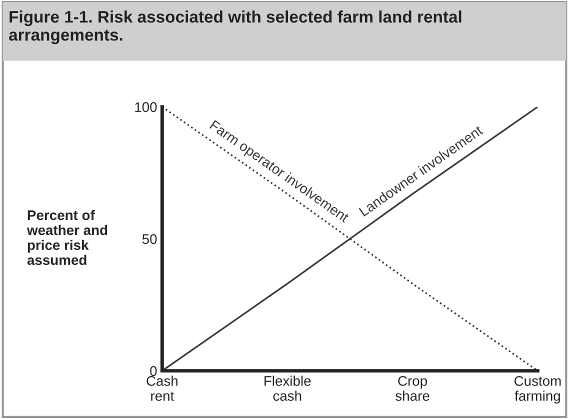  I want to click on chart-title: Figure 1-1. Risk associated with selected farm land rental arrangements., so click(235, 27).